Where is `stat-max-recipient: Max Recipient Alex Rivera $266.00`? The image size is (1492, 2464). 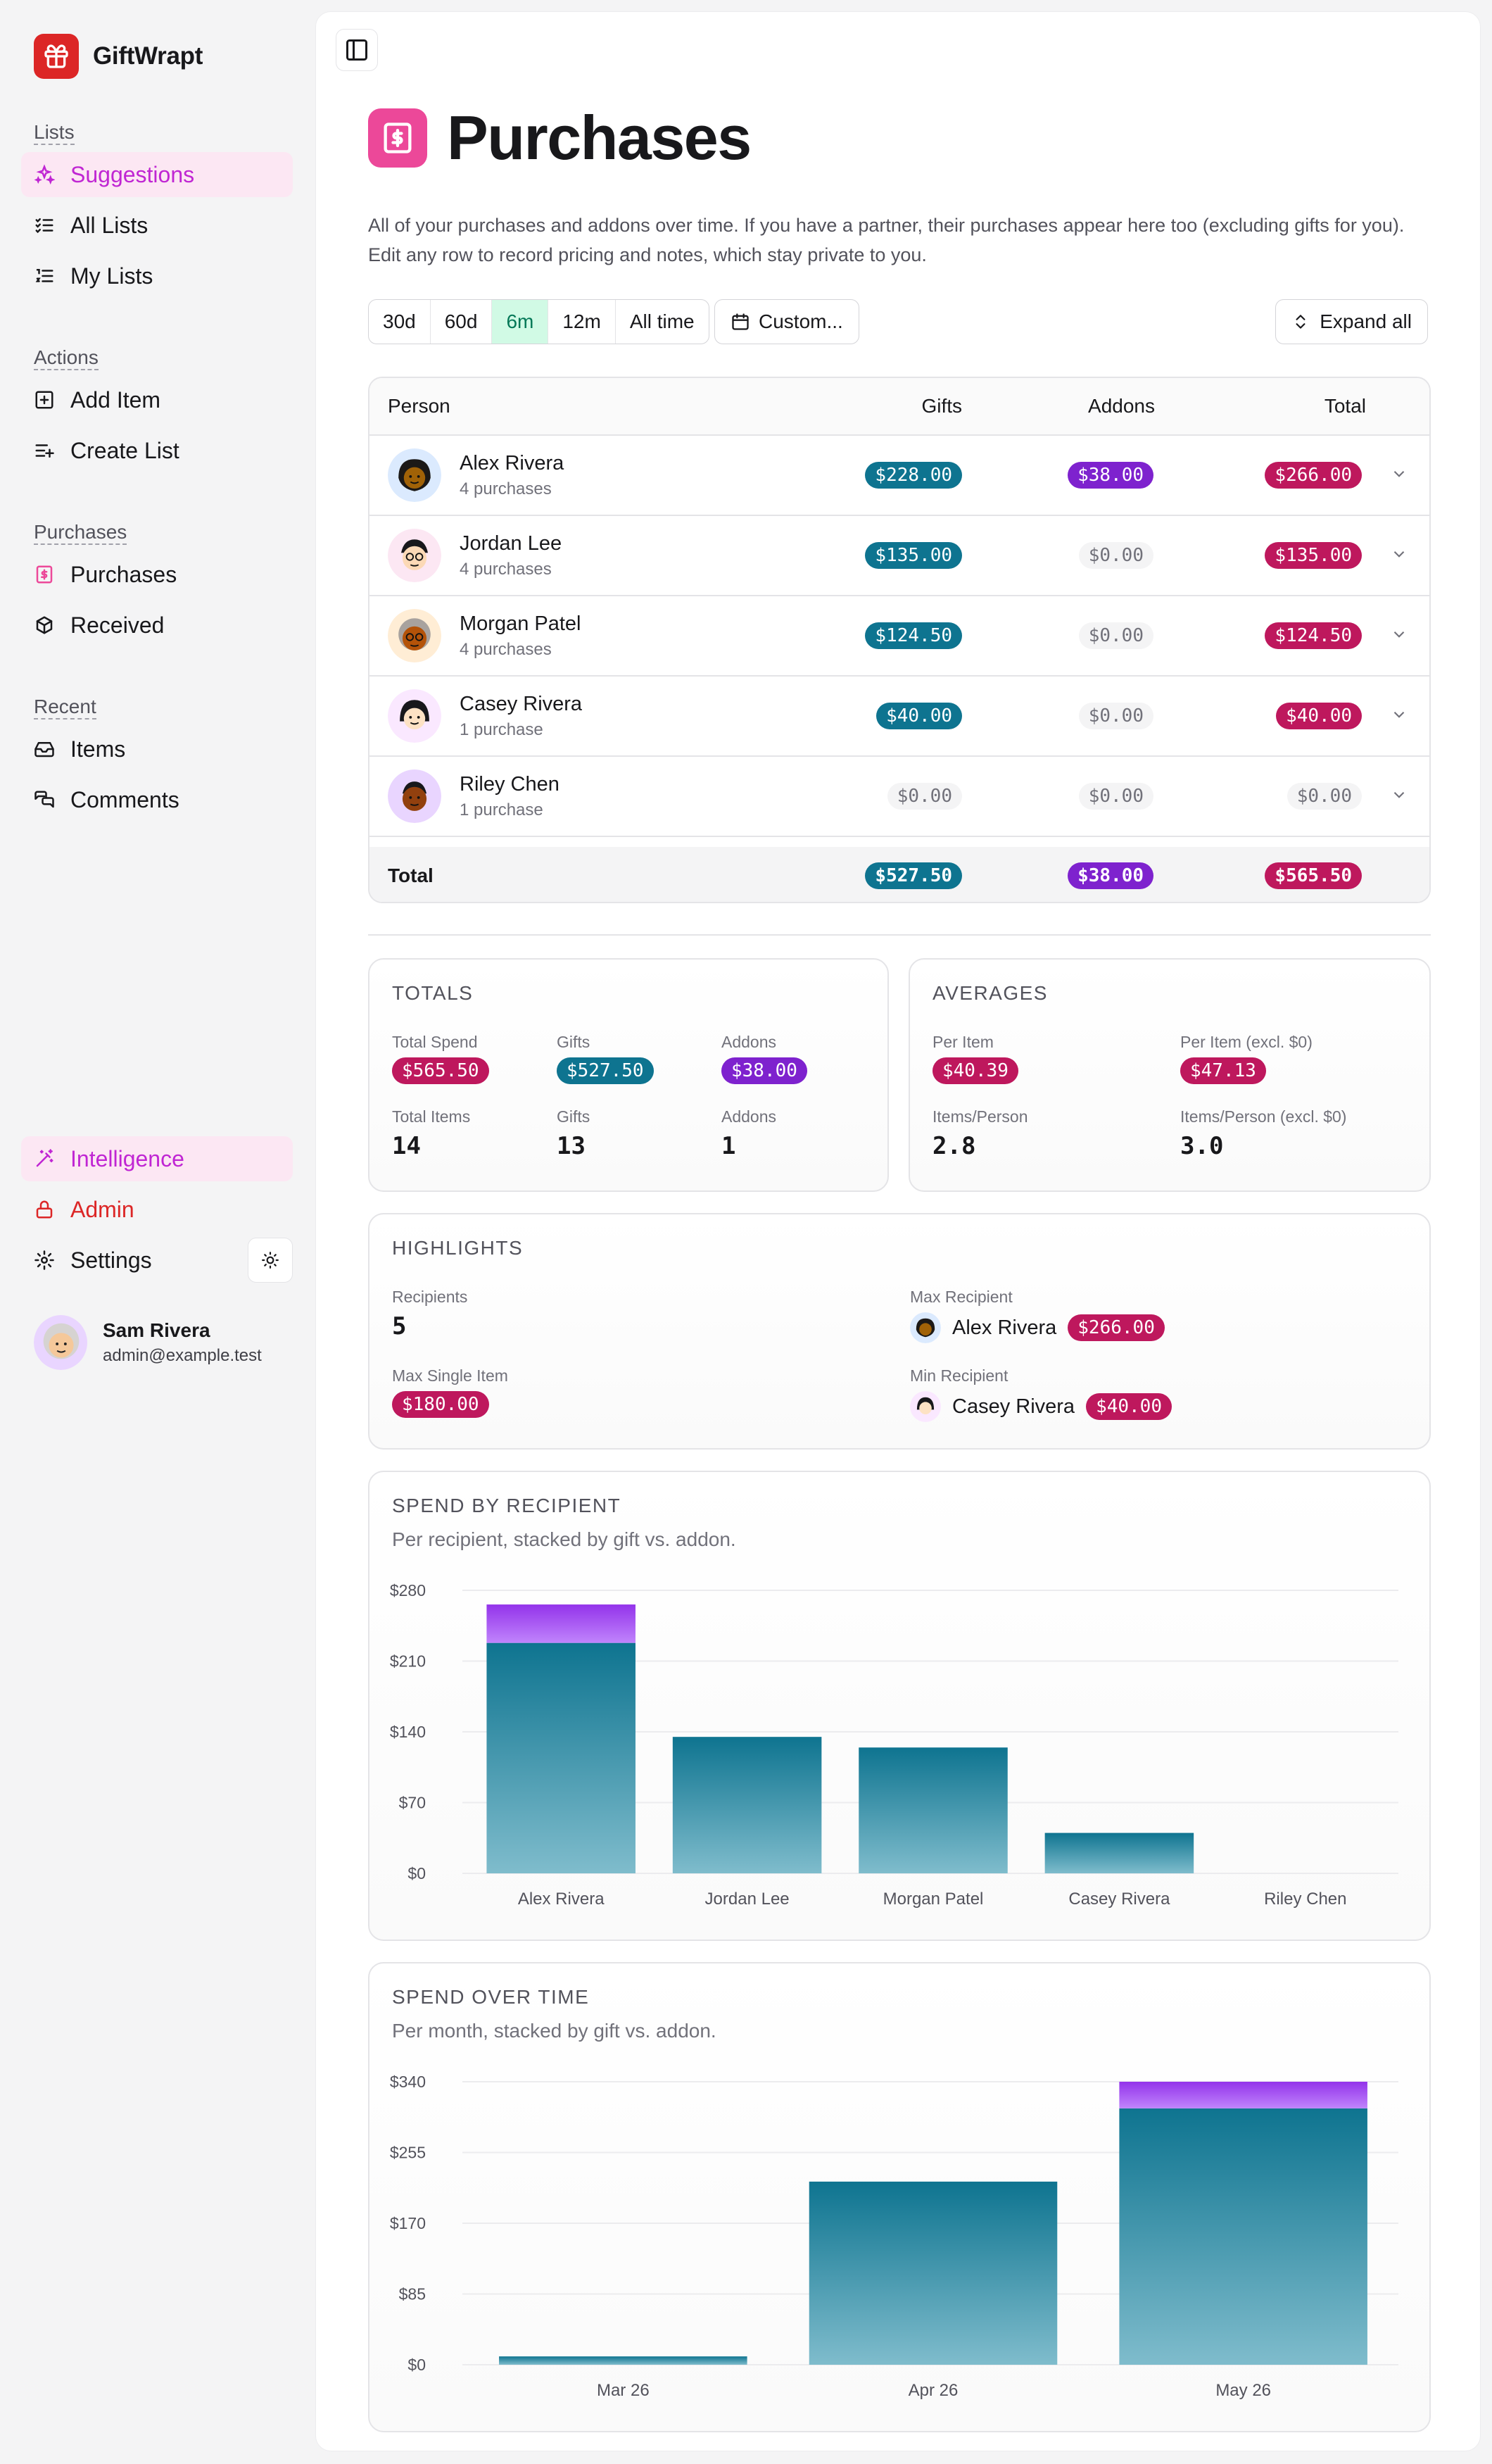
stat-max-recipient: Max Recipient Alex Rivera $266.00 is located at coordinates (1037, 1315).